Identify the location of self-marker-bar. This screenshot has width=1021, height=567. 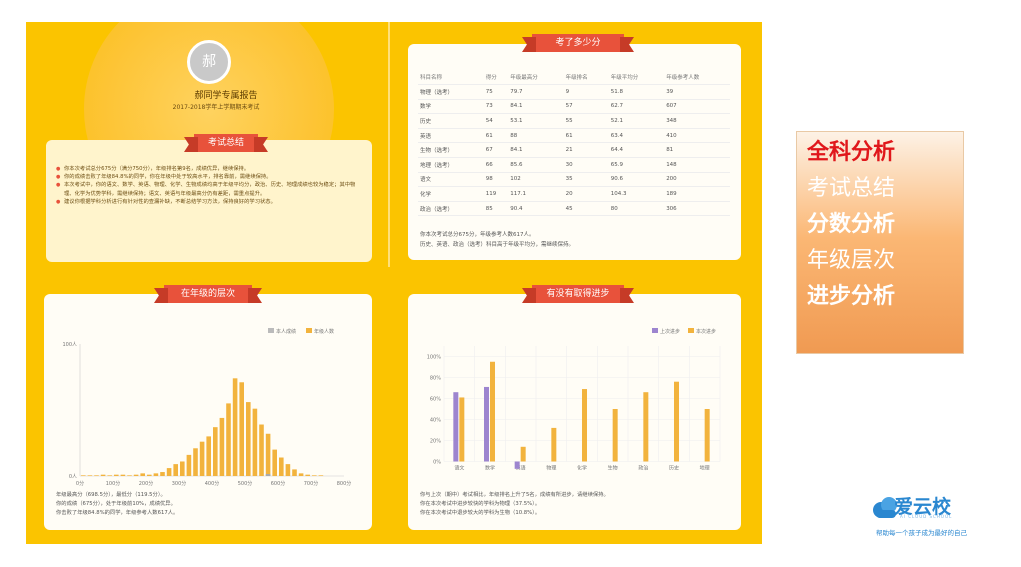
(268, 475).